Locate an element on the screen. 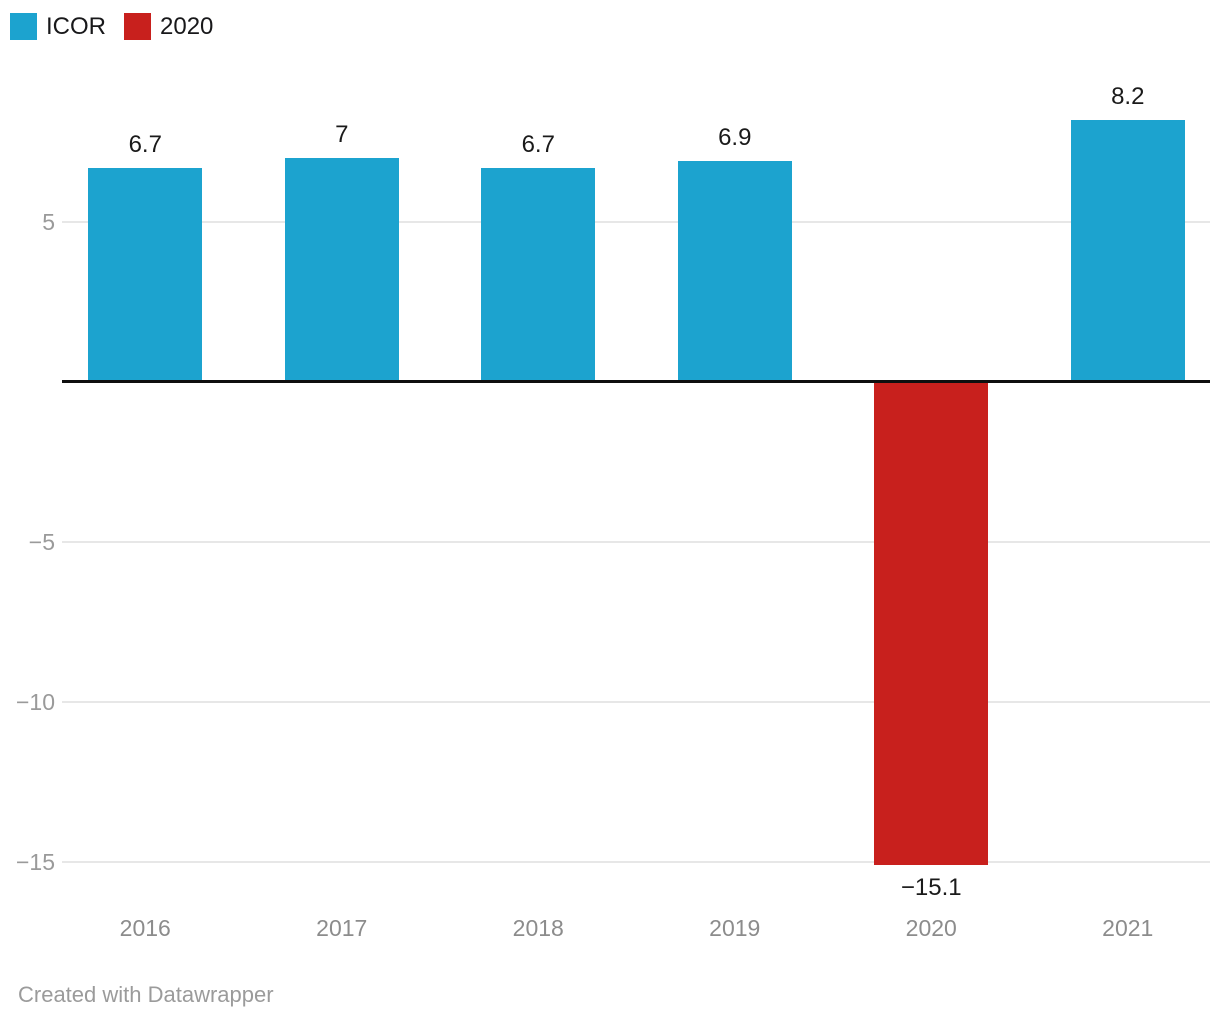 Image resolution: width=1220 pixels, height=1020 pixels. x-tick-label-2019: 2019 is located at coordinates (735, 928).